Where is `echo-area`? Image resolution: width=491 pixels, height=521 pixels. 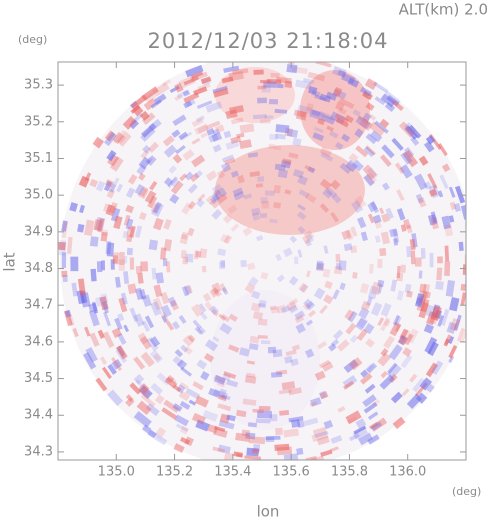 echo-area is located at coordinates (335, 110).